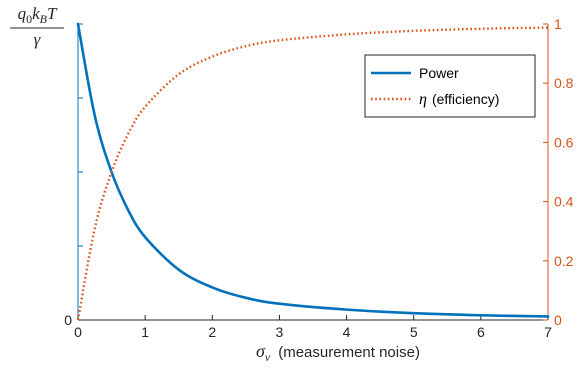  What do you see at coordinates (548, 332) in the screenshot?
I see `x-tick-label: 7` at bounding box center [548, 332].